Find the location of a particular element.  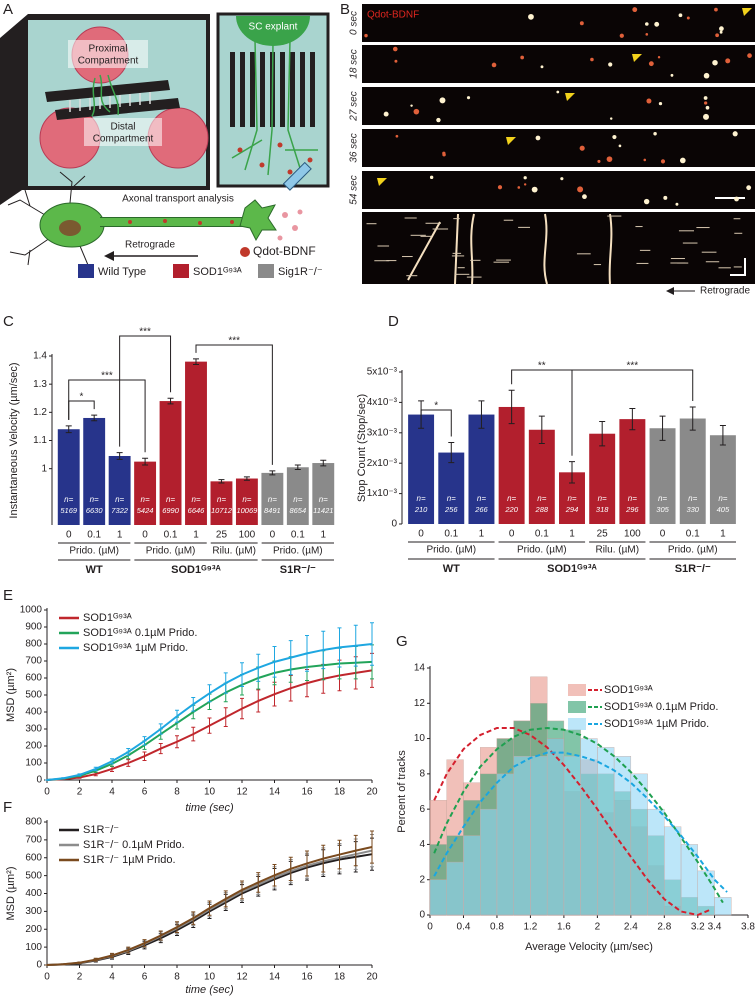

frame-label: 0 sec is located at coordinates (354, 23).